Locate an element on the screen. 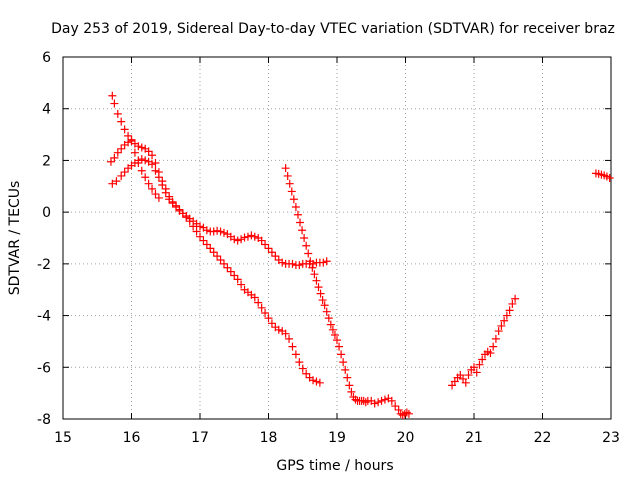 This screenshot has width=640, height=480. y-tick-label: -2 is located at coordinates (44, 265).